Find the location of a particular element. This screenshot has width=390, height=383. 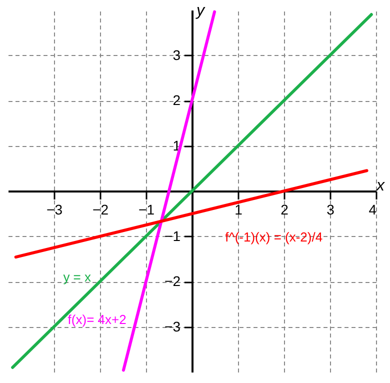

x-axis-title: x is located at coordinates (381, 186).